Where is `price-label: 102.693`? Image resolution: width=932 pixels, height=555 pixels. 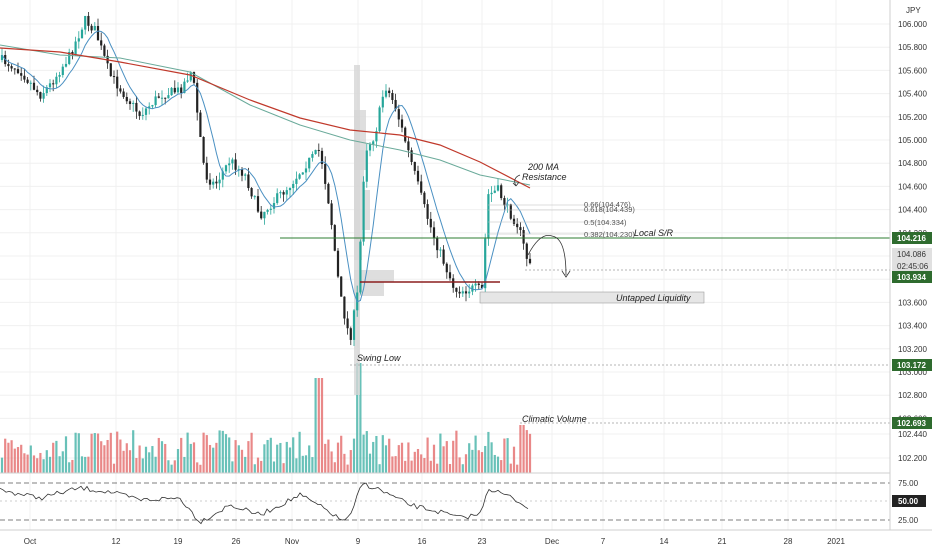 price-label: 102.693 is located at coordinates (911, 423).